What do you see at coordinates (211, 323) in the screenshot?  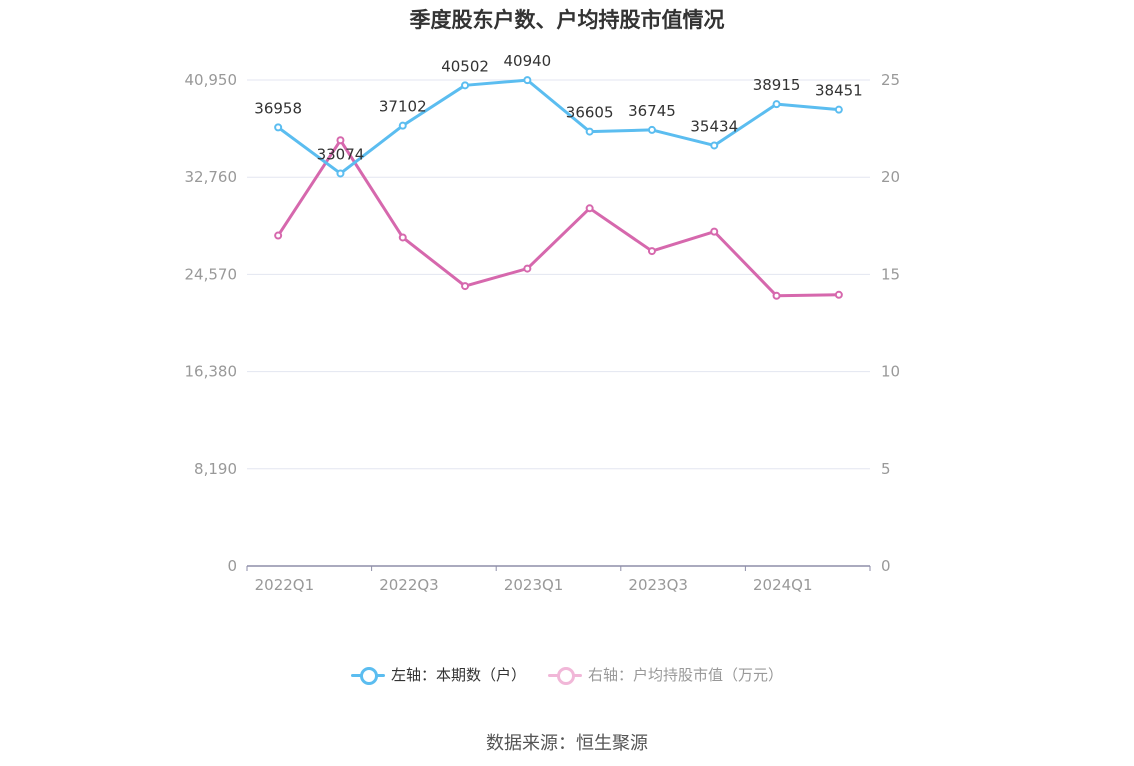 I see `left-axis-ticks: 0 8,190 16,380 24,570 32,760 40,950` at bounding box center [211, 323].